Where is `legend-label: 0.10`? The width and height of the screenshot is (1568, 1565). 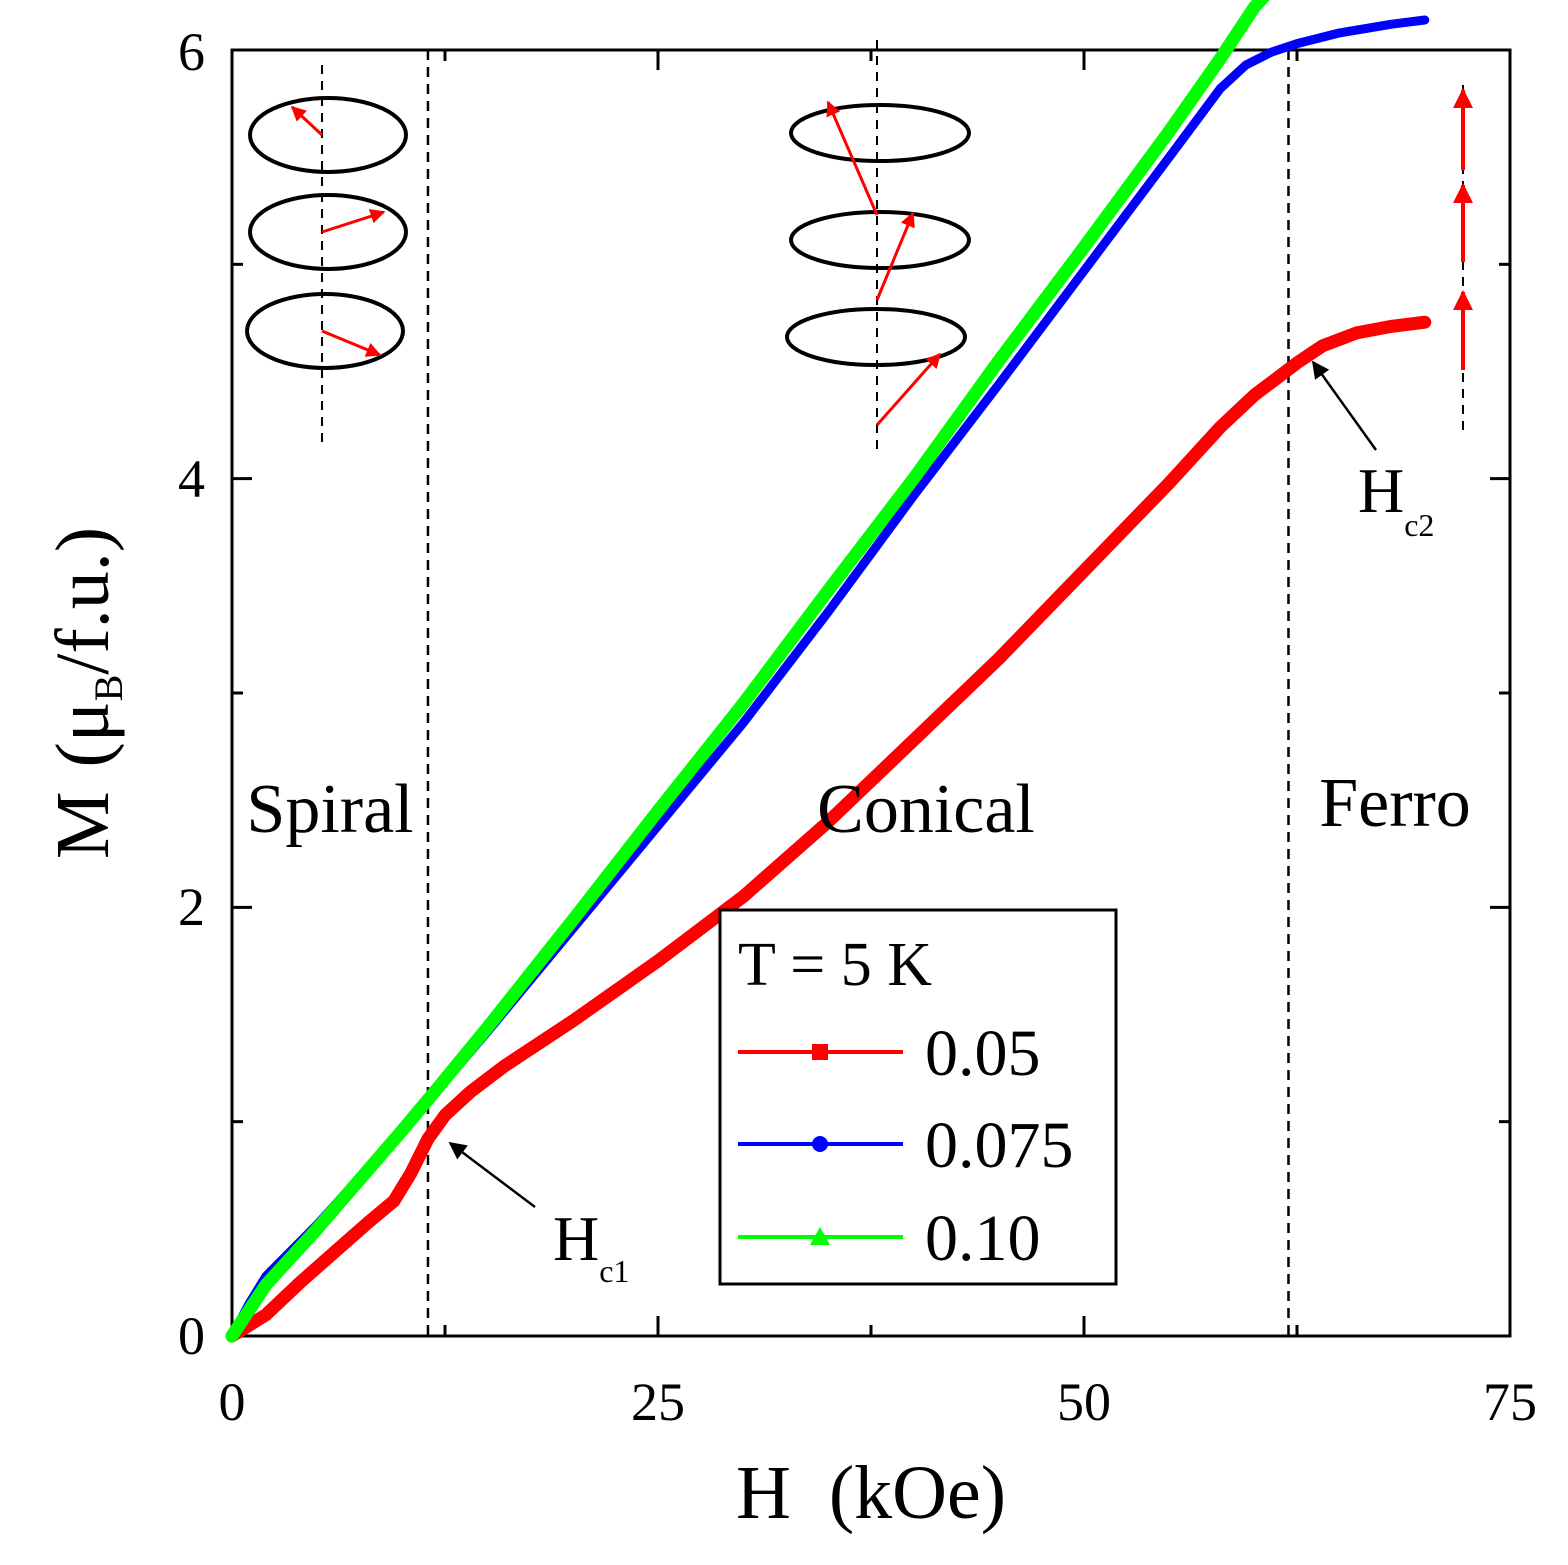 legend-label: 0.10 is located at coordinates (983, 1238).